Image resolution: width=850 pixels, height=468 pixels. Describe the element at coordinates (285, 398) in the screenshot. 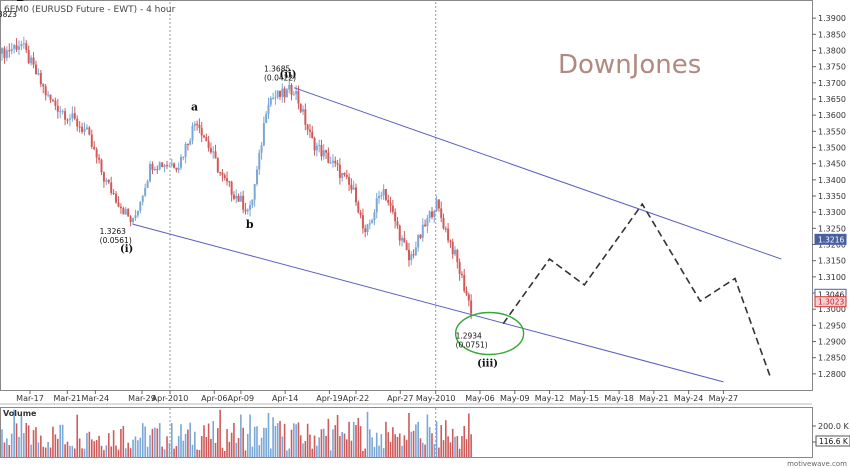

I see `x-tick-label: Apr-14` at that location.